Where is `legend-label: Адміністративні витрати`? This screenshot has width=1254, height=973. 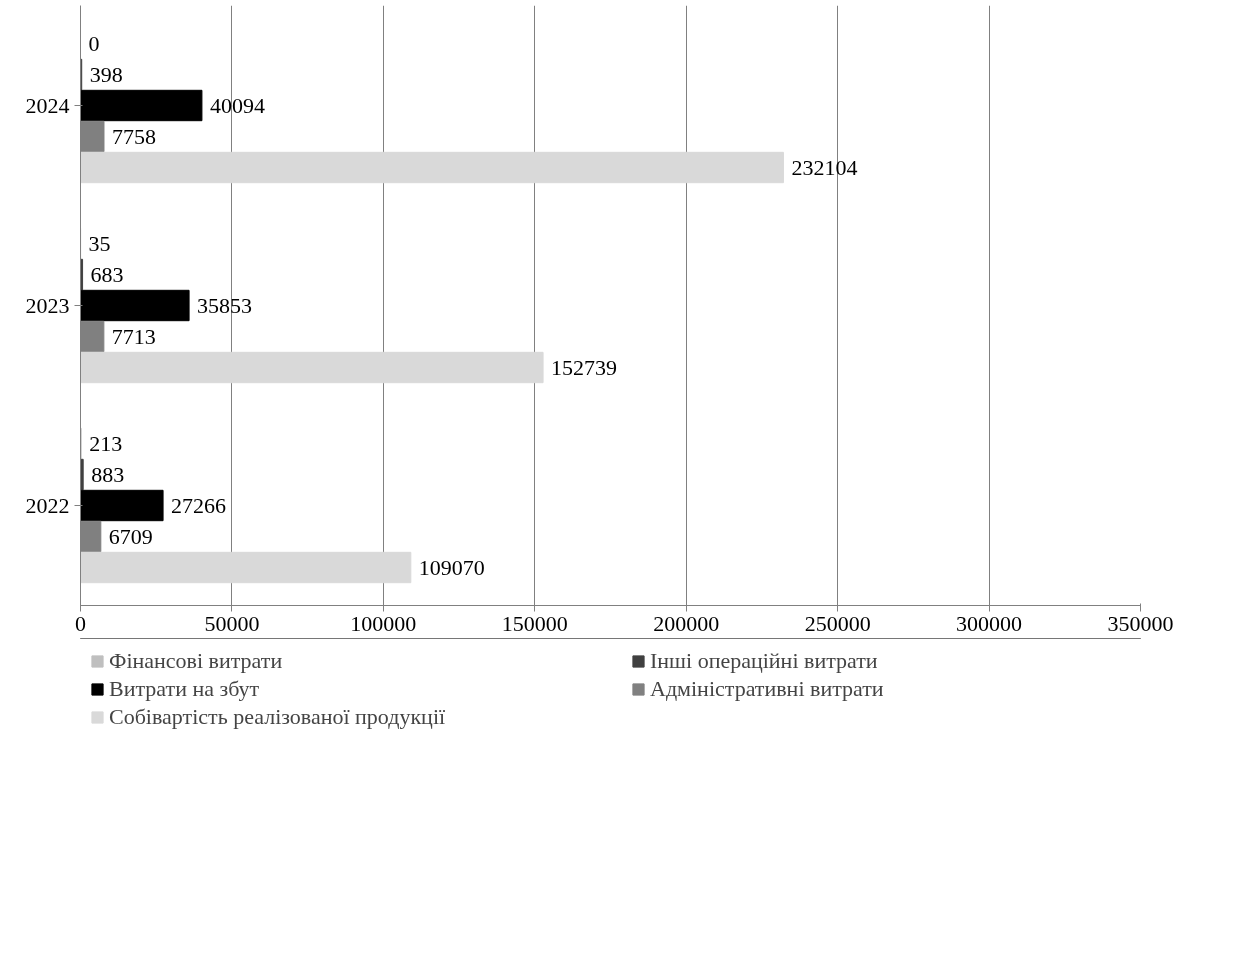 legend-label: Адміністративні витрати is located at coordinates (767, 689).